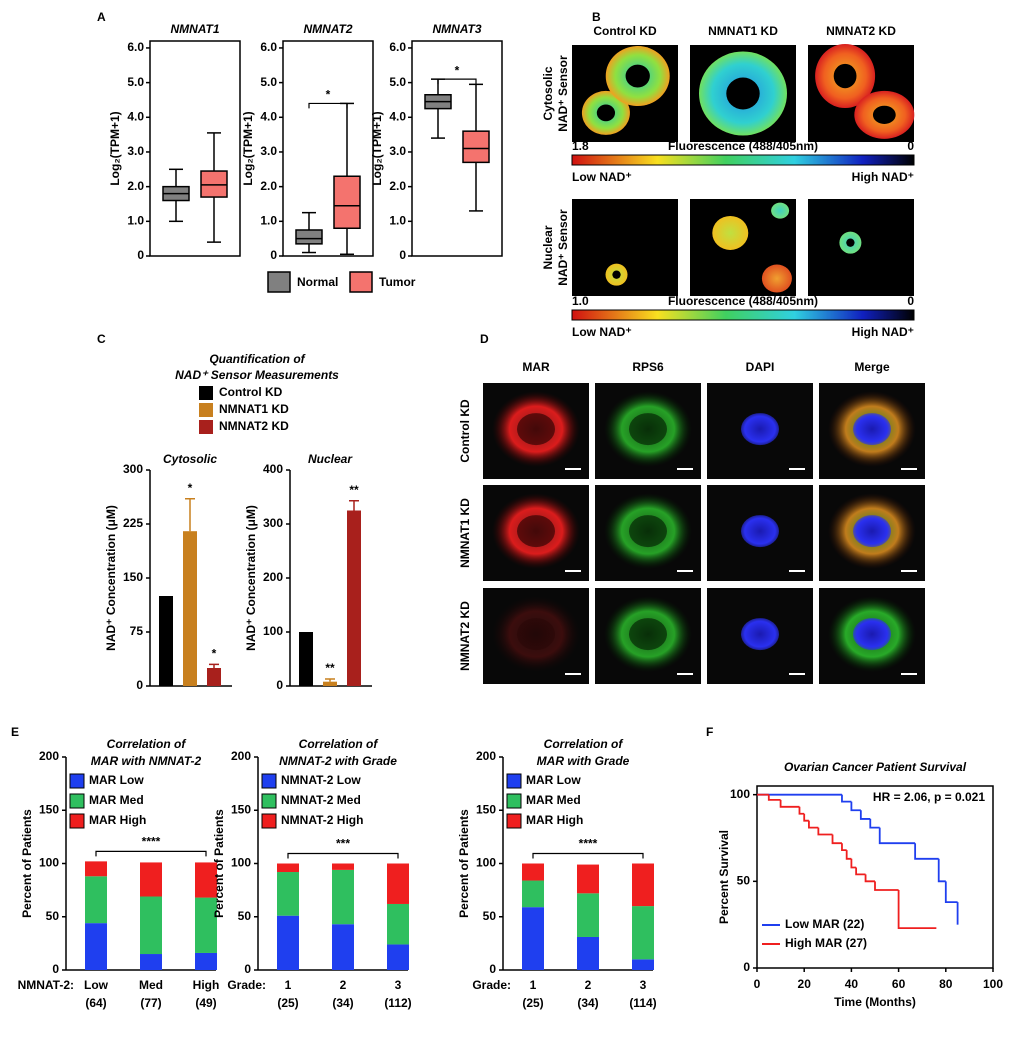 This screenshot has height=1055, width=1015. What do you see at coordinates (321, 800) in the screenshot?
I see `legend-label: NMNAT-2 Med` at bounding box center [321, 800].